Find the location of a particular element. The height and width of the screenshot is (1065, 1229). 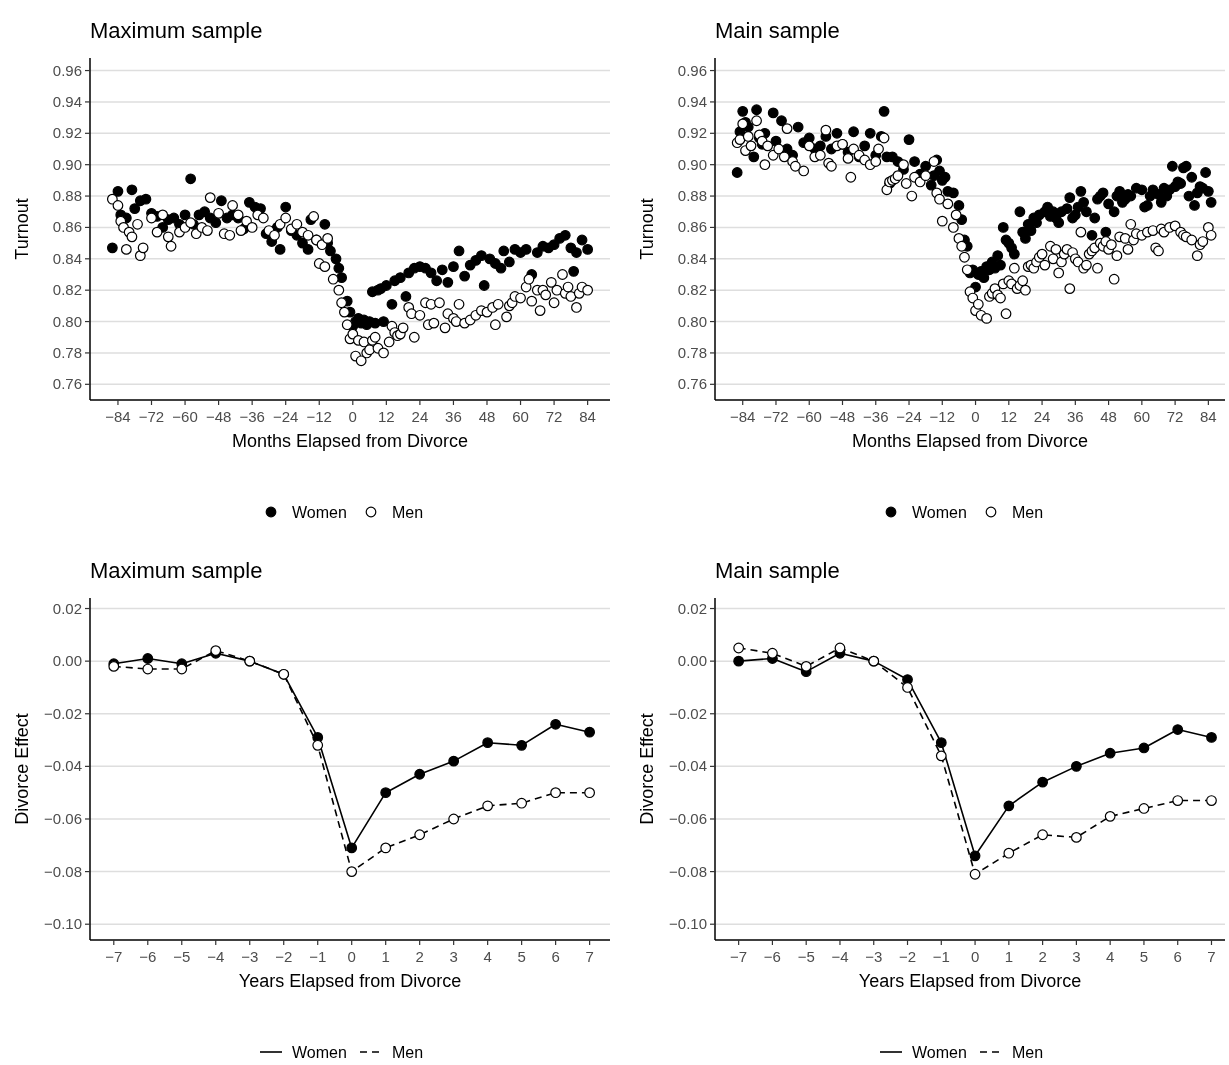

x-tick-label: −48 is located at coordinates (842, 416).